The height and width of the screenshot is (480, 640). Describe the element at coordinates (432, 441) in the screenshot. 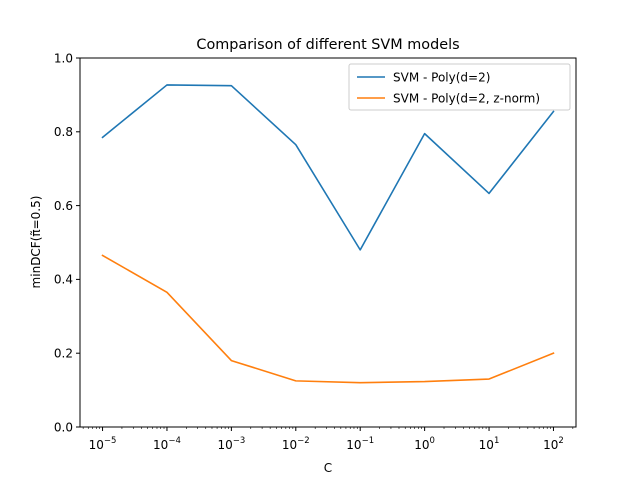

I see `x-tick-exponent: 0` at that location.